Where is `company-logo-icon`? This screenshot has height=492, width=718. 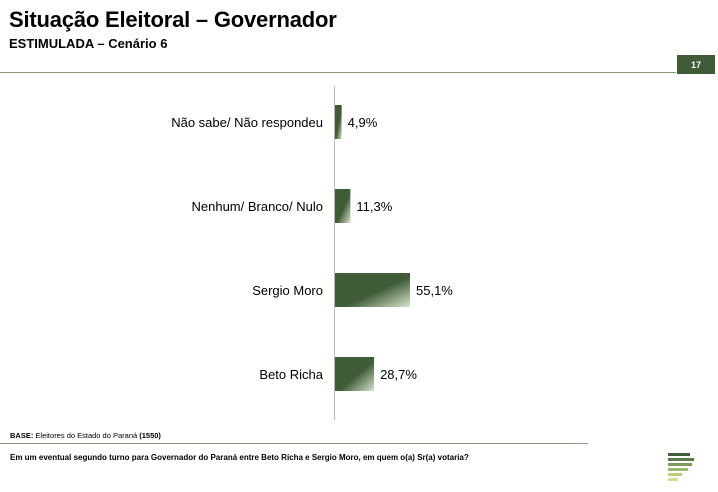 company-logo-icon is located at coordinates (681, 467).